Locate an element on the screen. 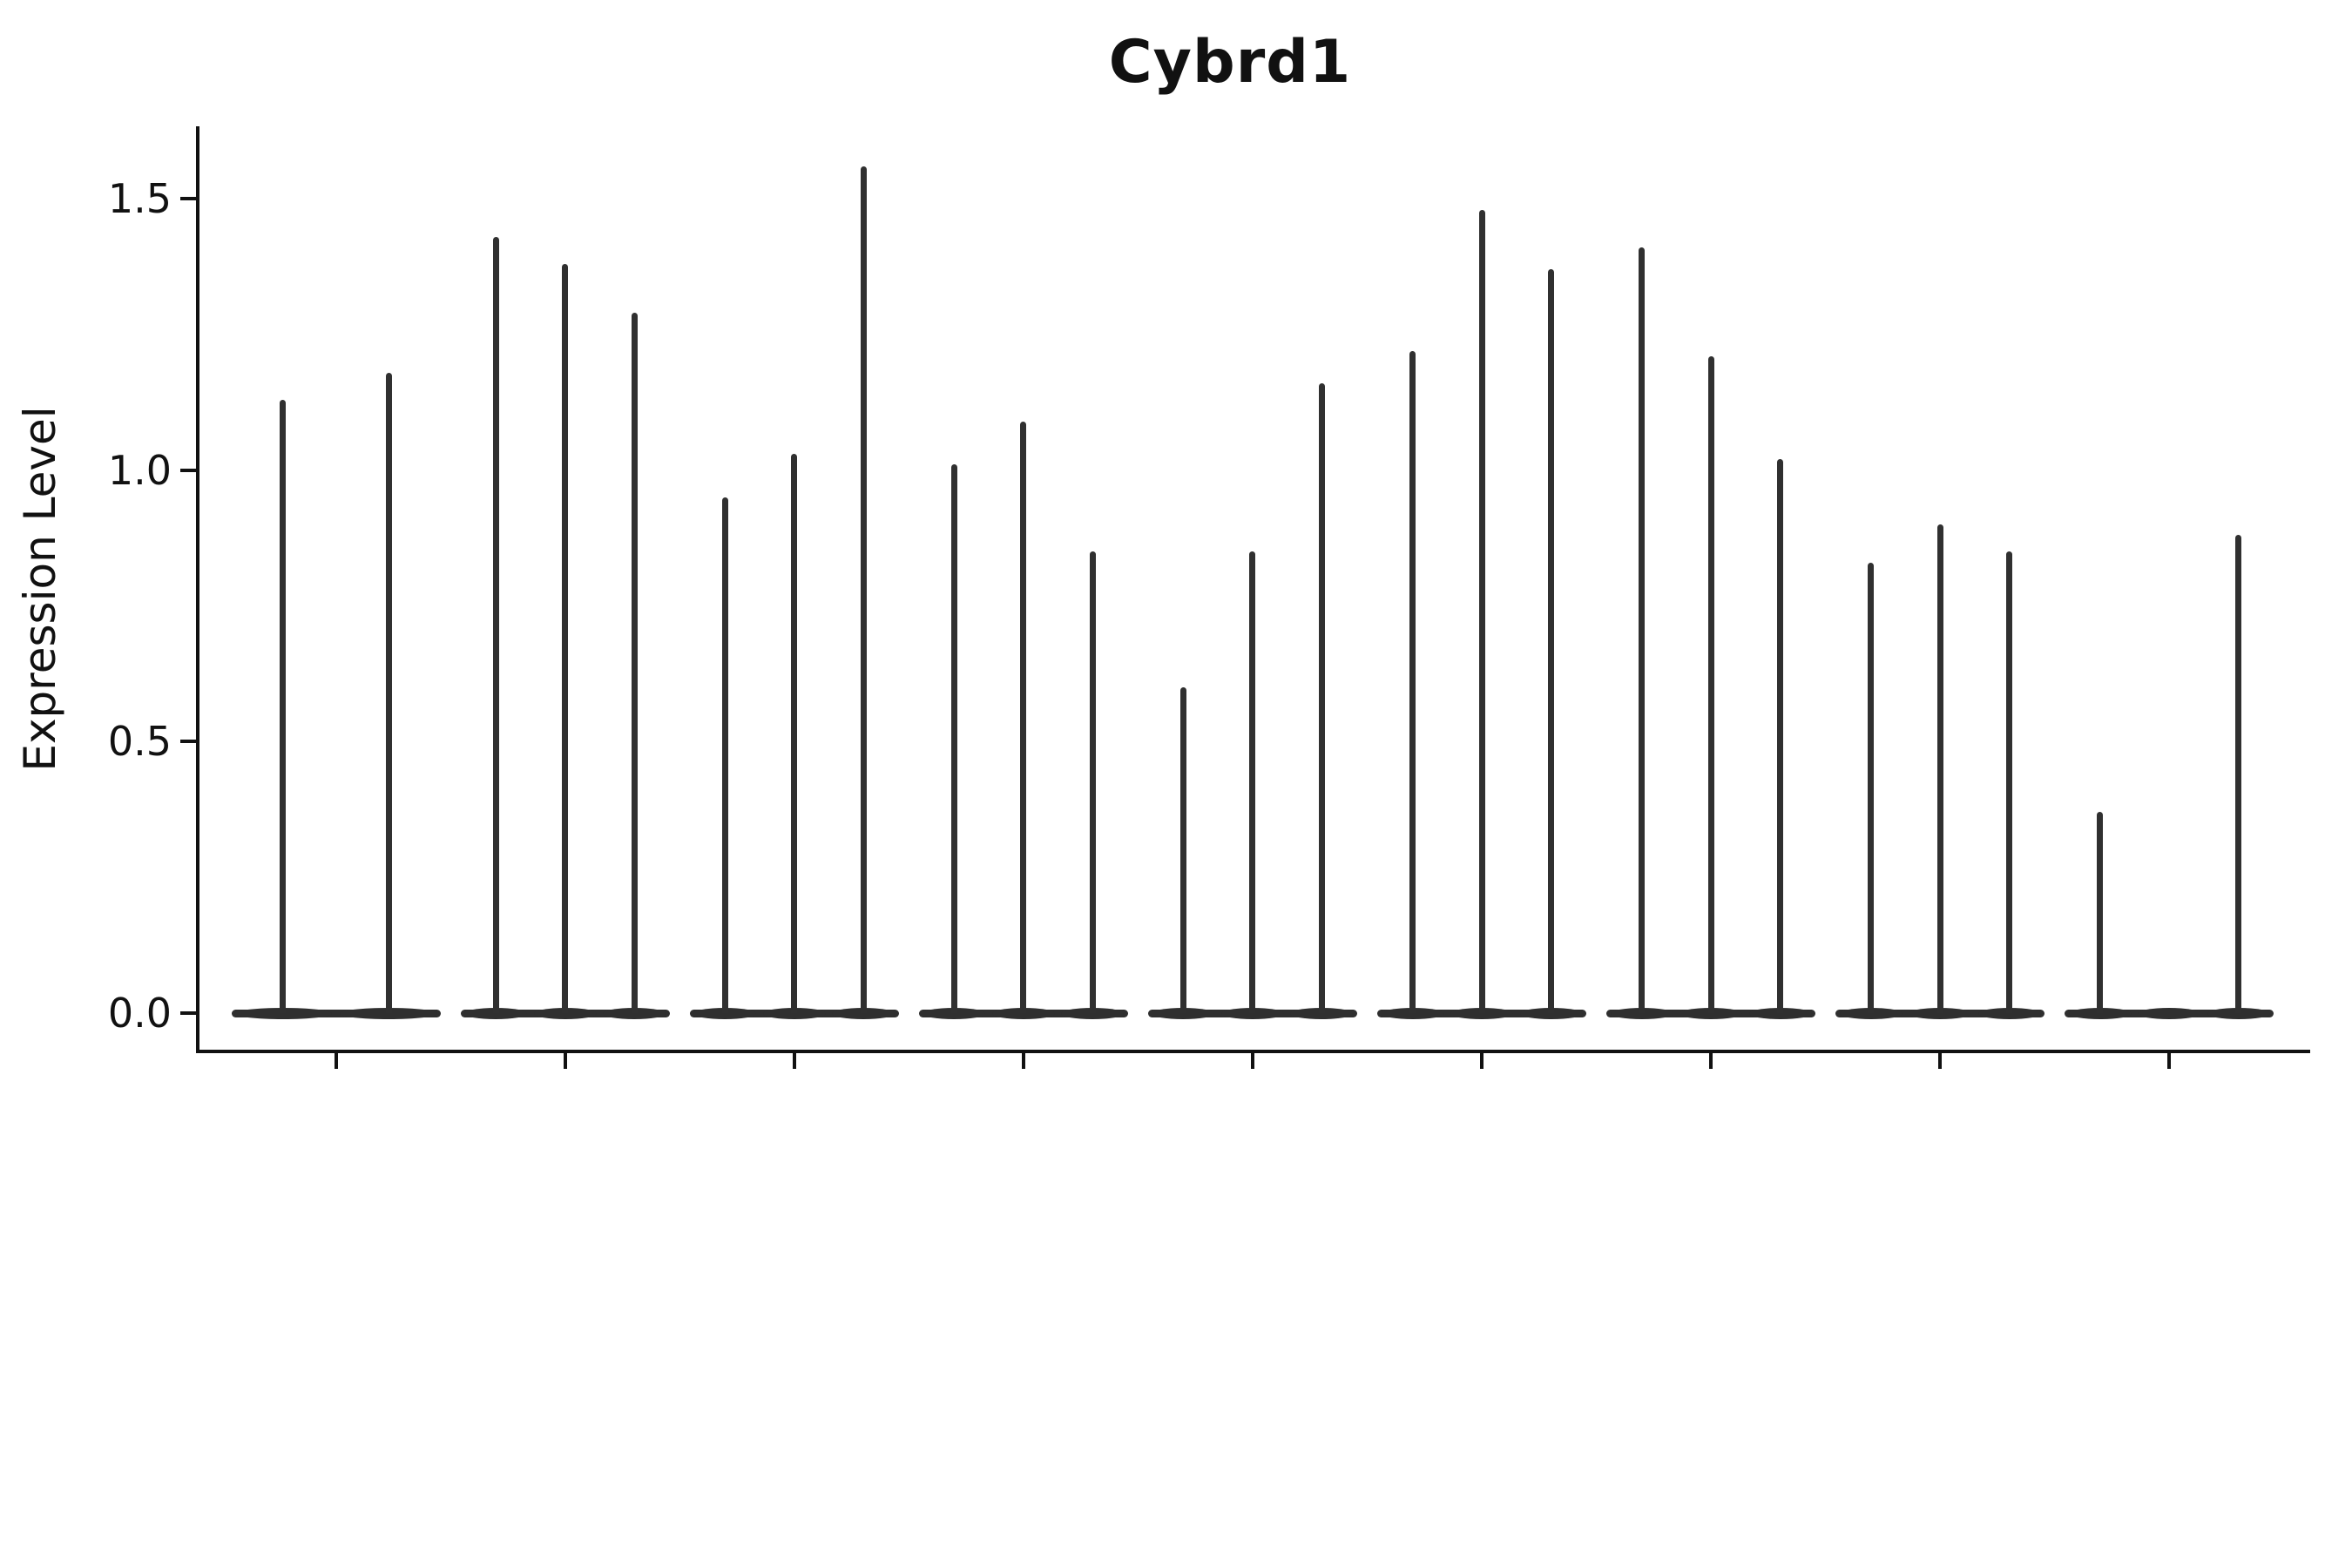  y-axis-tick-label: 1.0 is located at coordinates (139, 470).